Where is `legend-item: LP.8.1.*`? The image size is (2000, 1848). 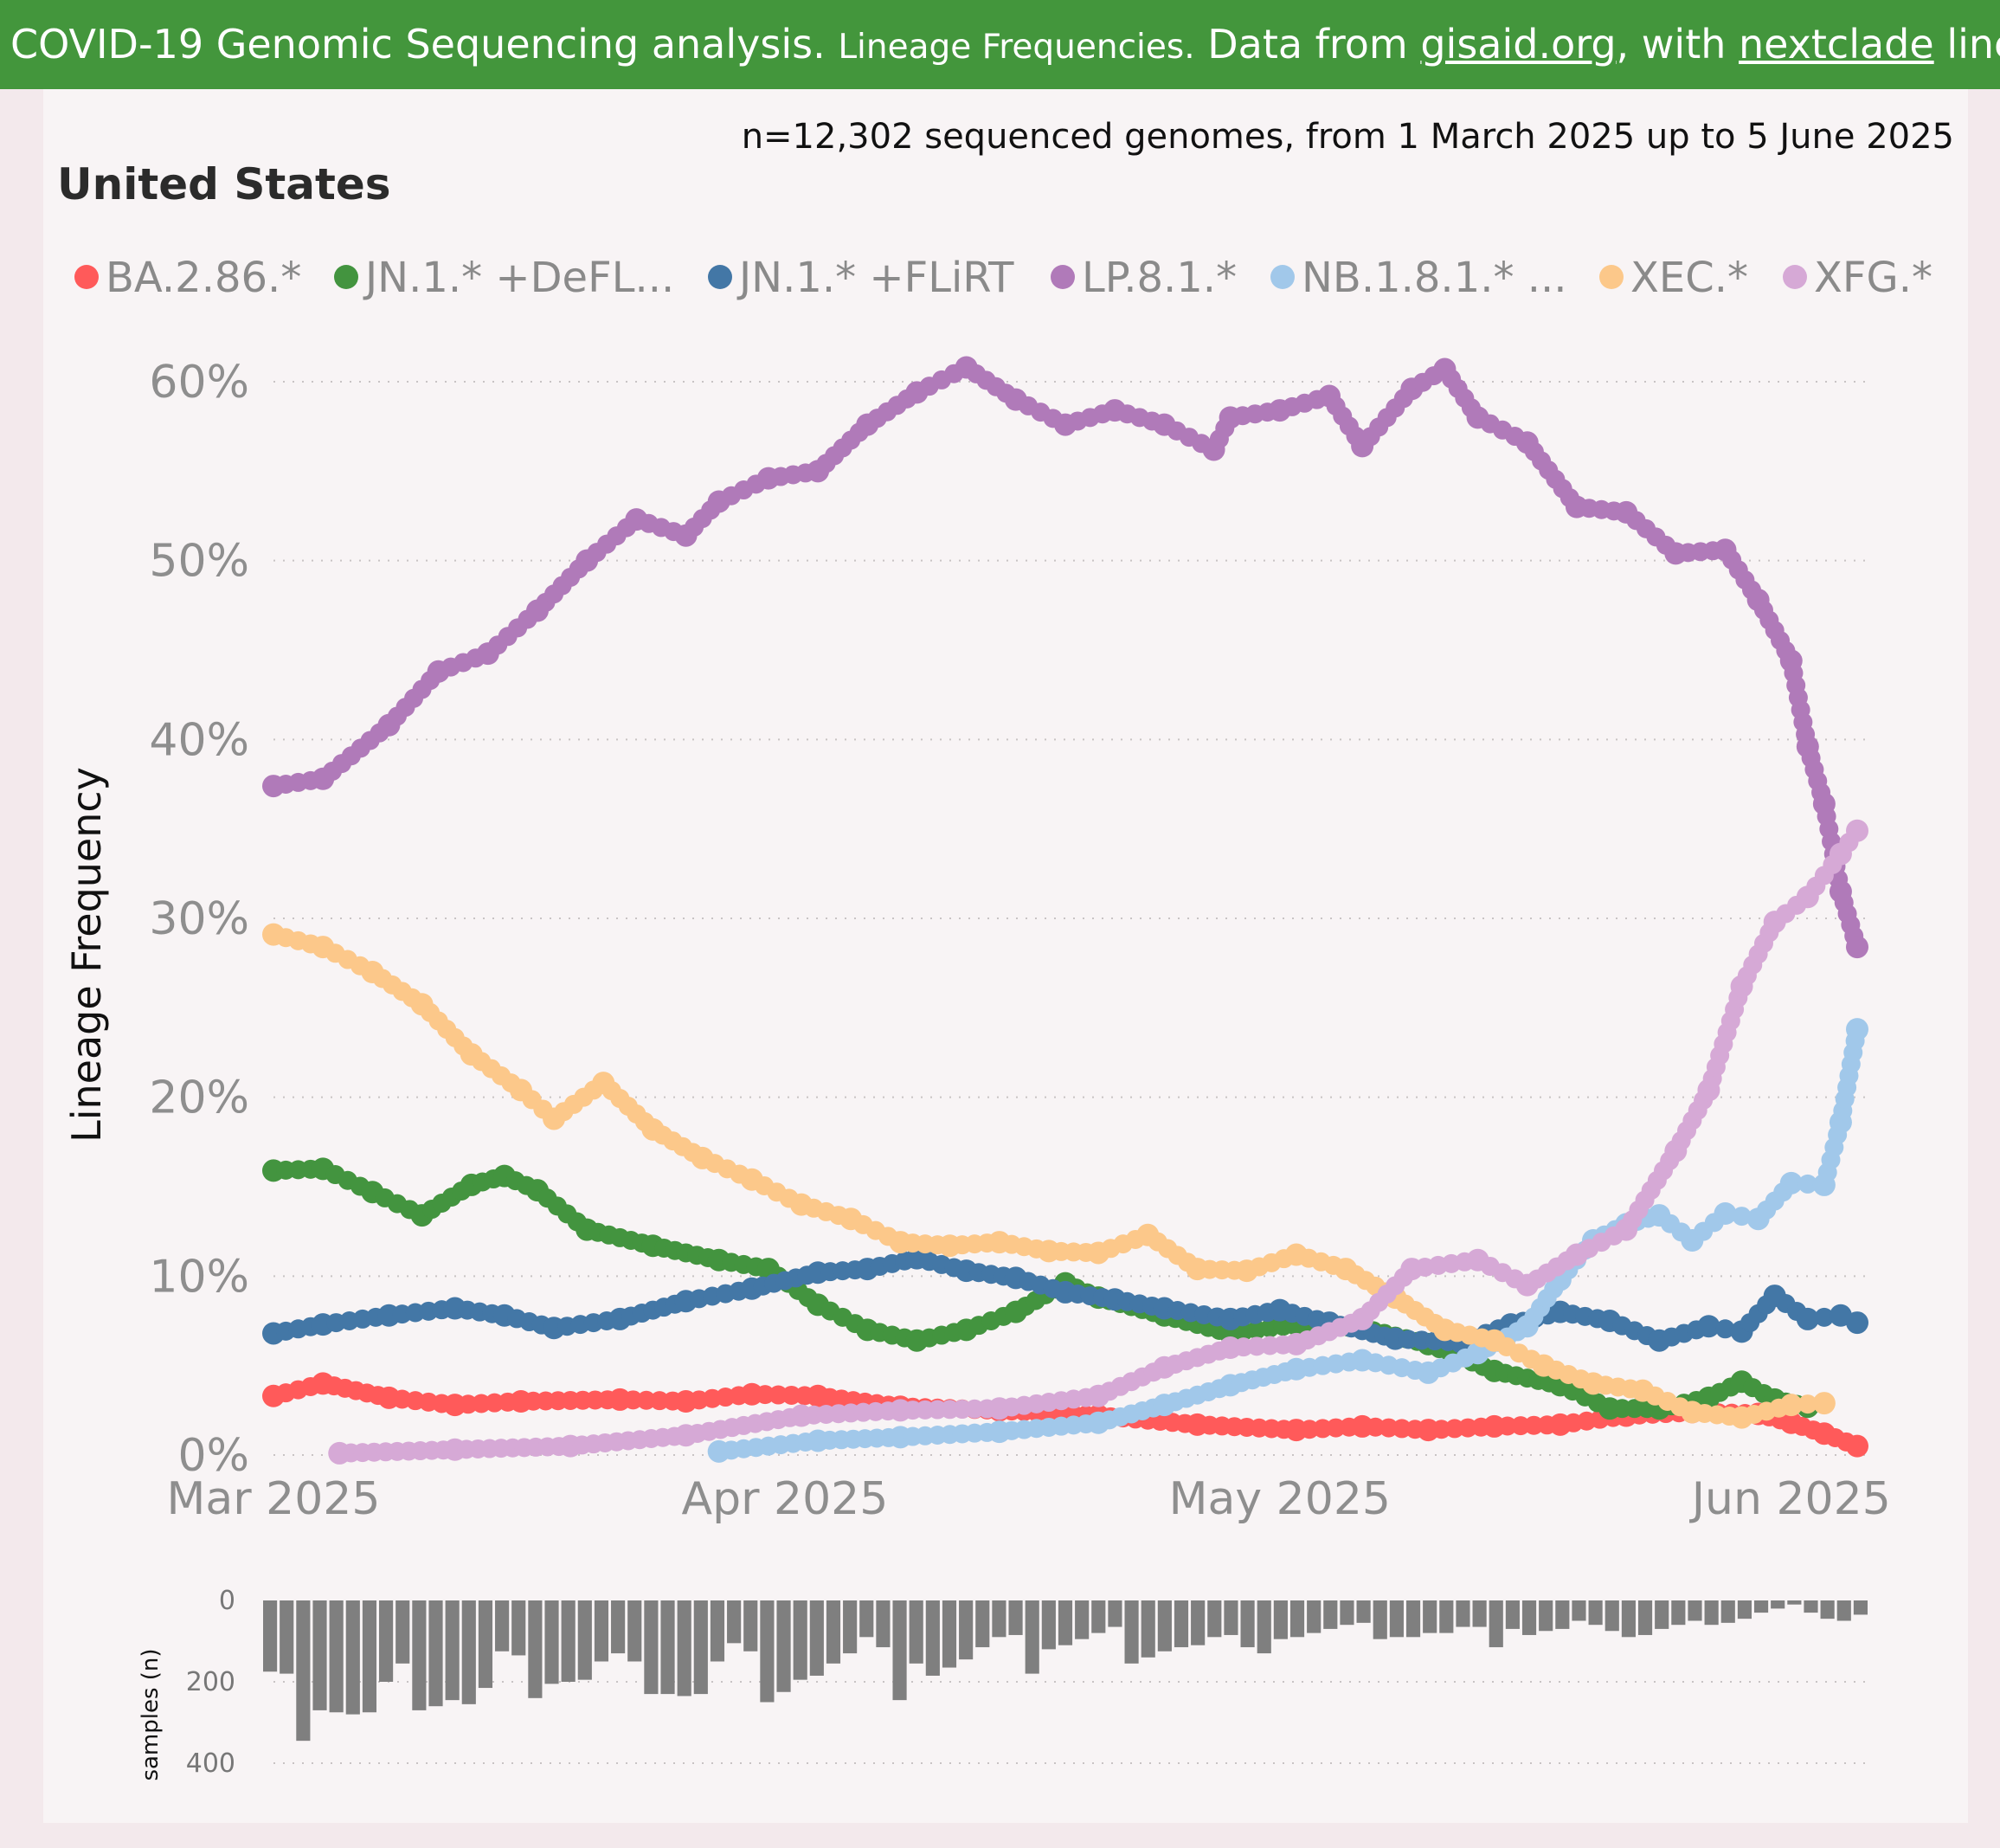
legend-item: LP.8.1.* is located at coordinates (1144, 278).